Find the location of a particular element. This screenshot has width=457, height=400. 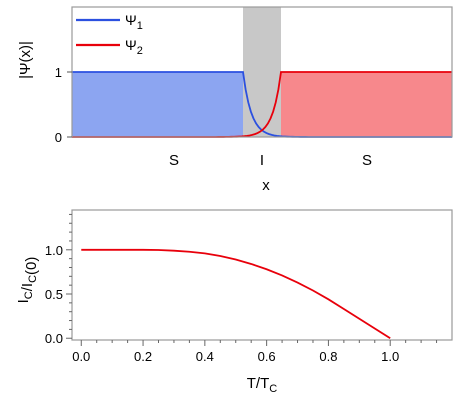

x-tick-label-1: 0.2 is located at coordinates (143, 356).